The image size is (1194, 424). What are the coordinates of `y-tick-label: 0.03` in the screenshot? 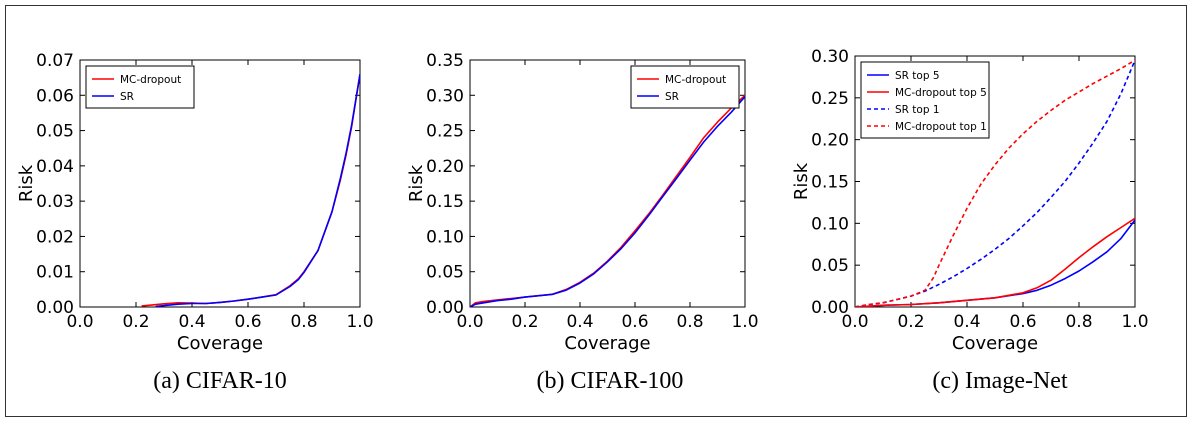 It's located at (55, 202).